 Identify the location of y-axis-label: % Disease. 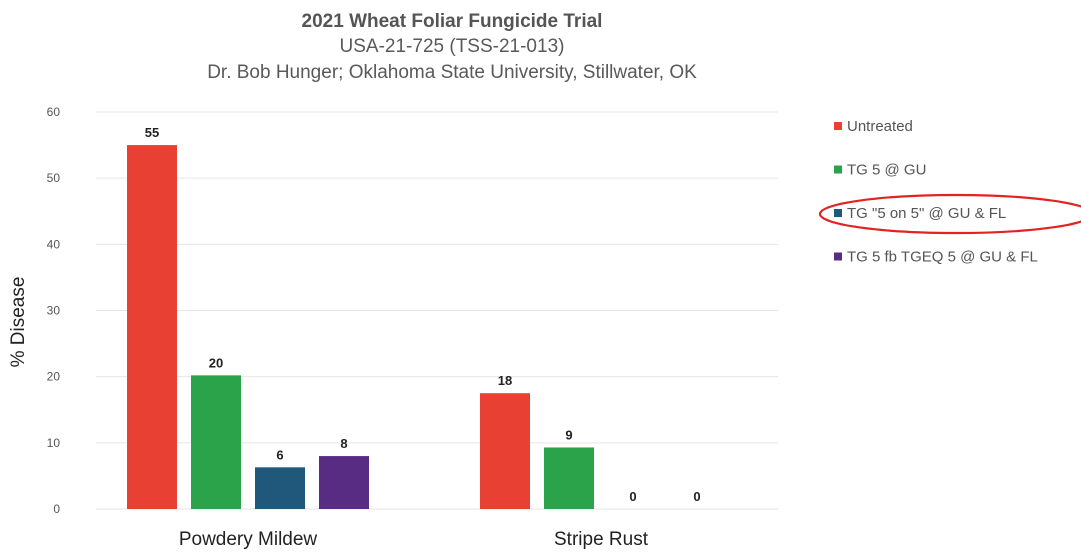
(18, 322).